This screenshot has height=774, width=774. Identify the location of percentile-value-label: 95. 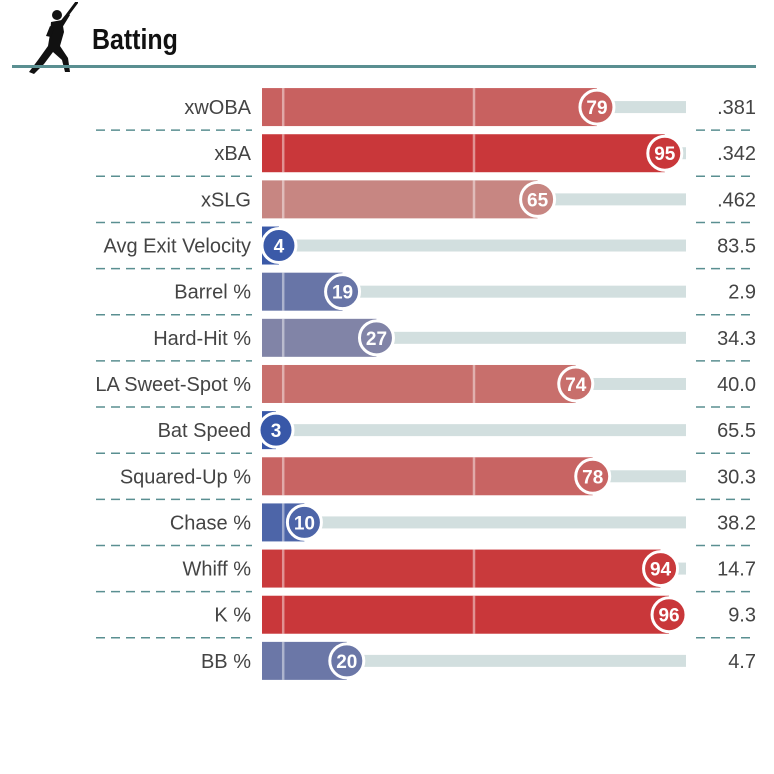
(665, 154).